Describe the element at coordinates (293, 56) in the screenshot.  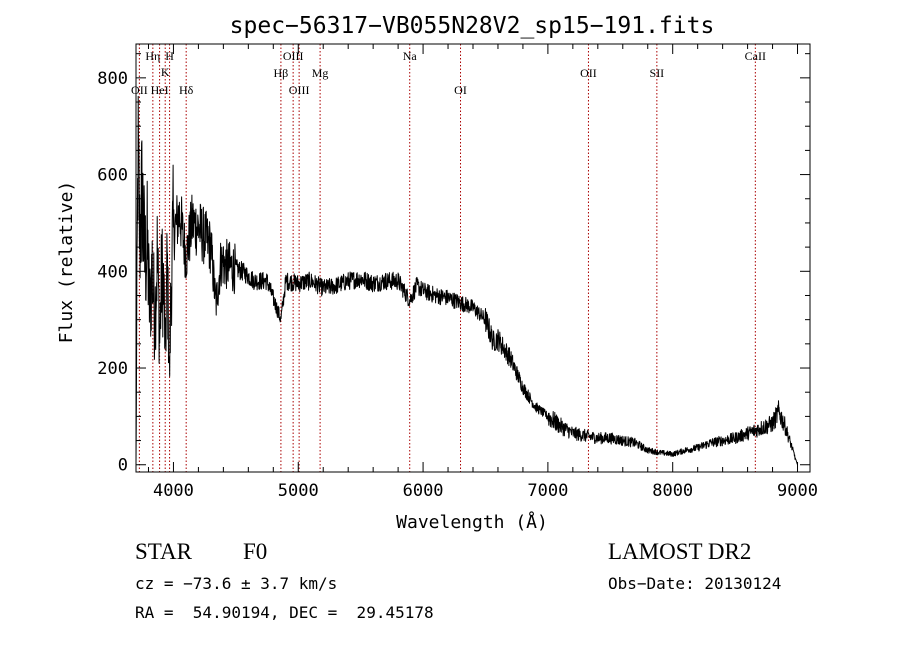
I see `line-label-7: OIII` at that location.